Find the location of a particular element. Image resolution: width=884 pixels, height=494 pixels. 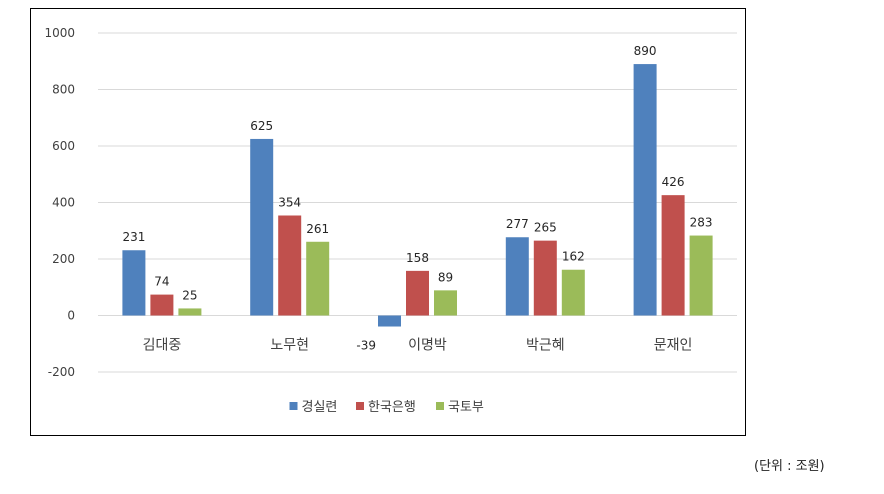

y-tick-label: -200 is located at coordinates (61, 372).